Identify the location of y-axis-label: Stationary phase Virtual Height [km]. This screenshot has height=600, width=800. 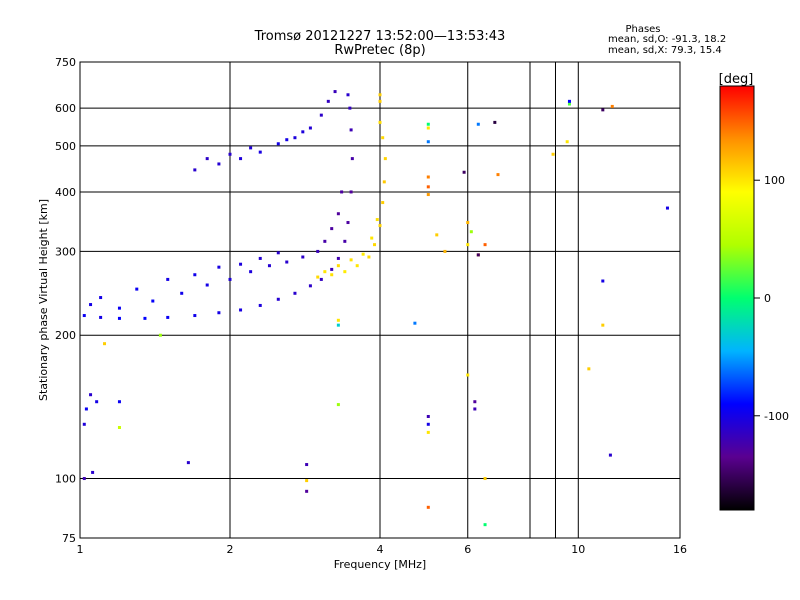
(43, 300).